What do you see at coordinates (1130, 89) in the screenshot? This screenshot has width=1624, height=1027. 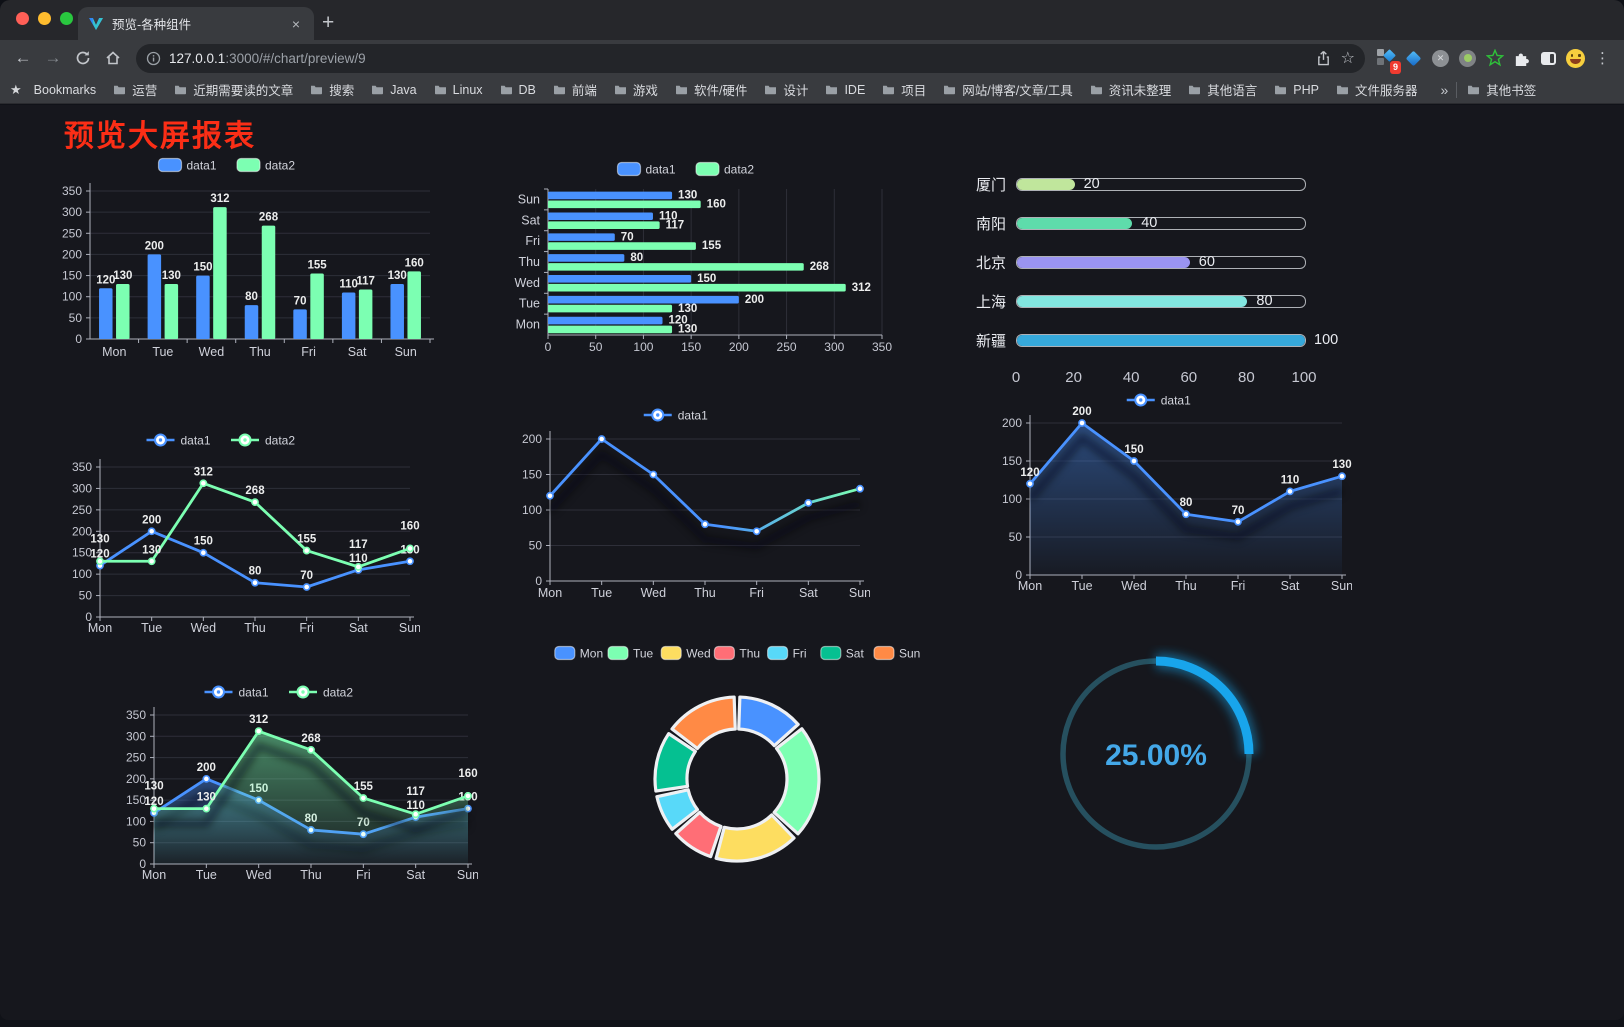 I see `bookmark-folder: 资讯未整理` at bounding box center [1130, 89].